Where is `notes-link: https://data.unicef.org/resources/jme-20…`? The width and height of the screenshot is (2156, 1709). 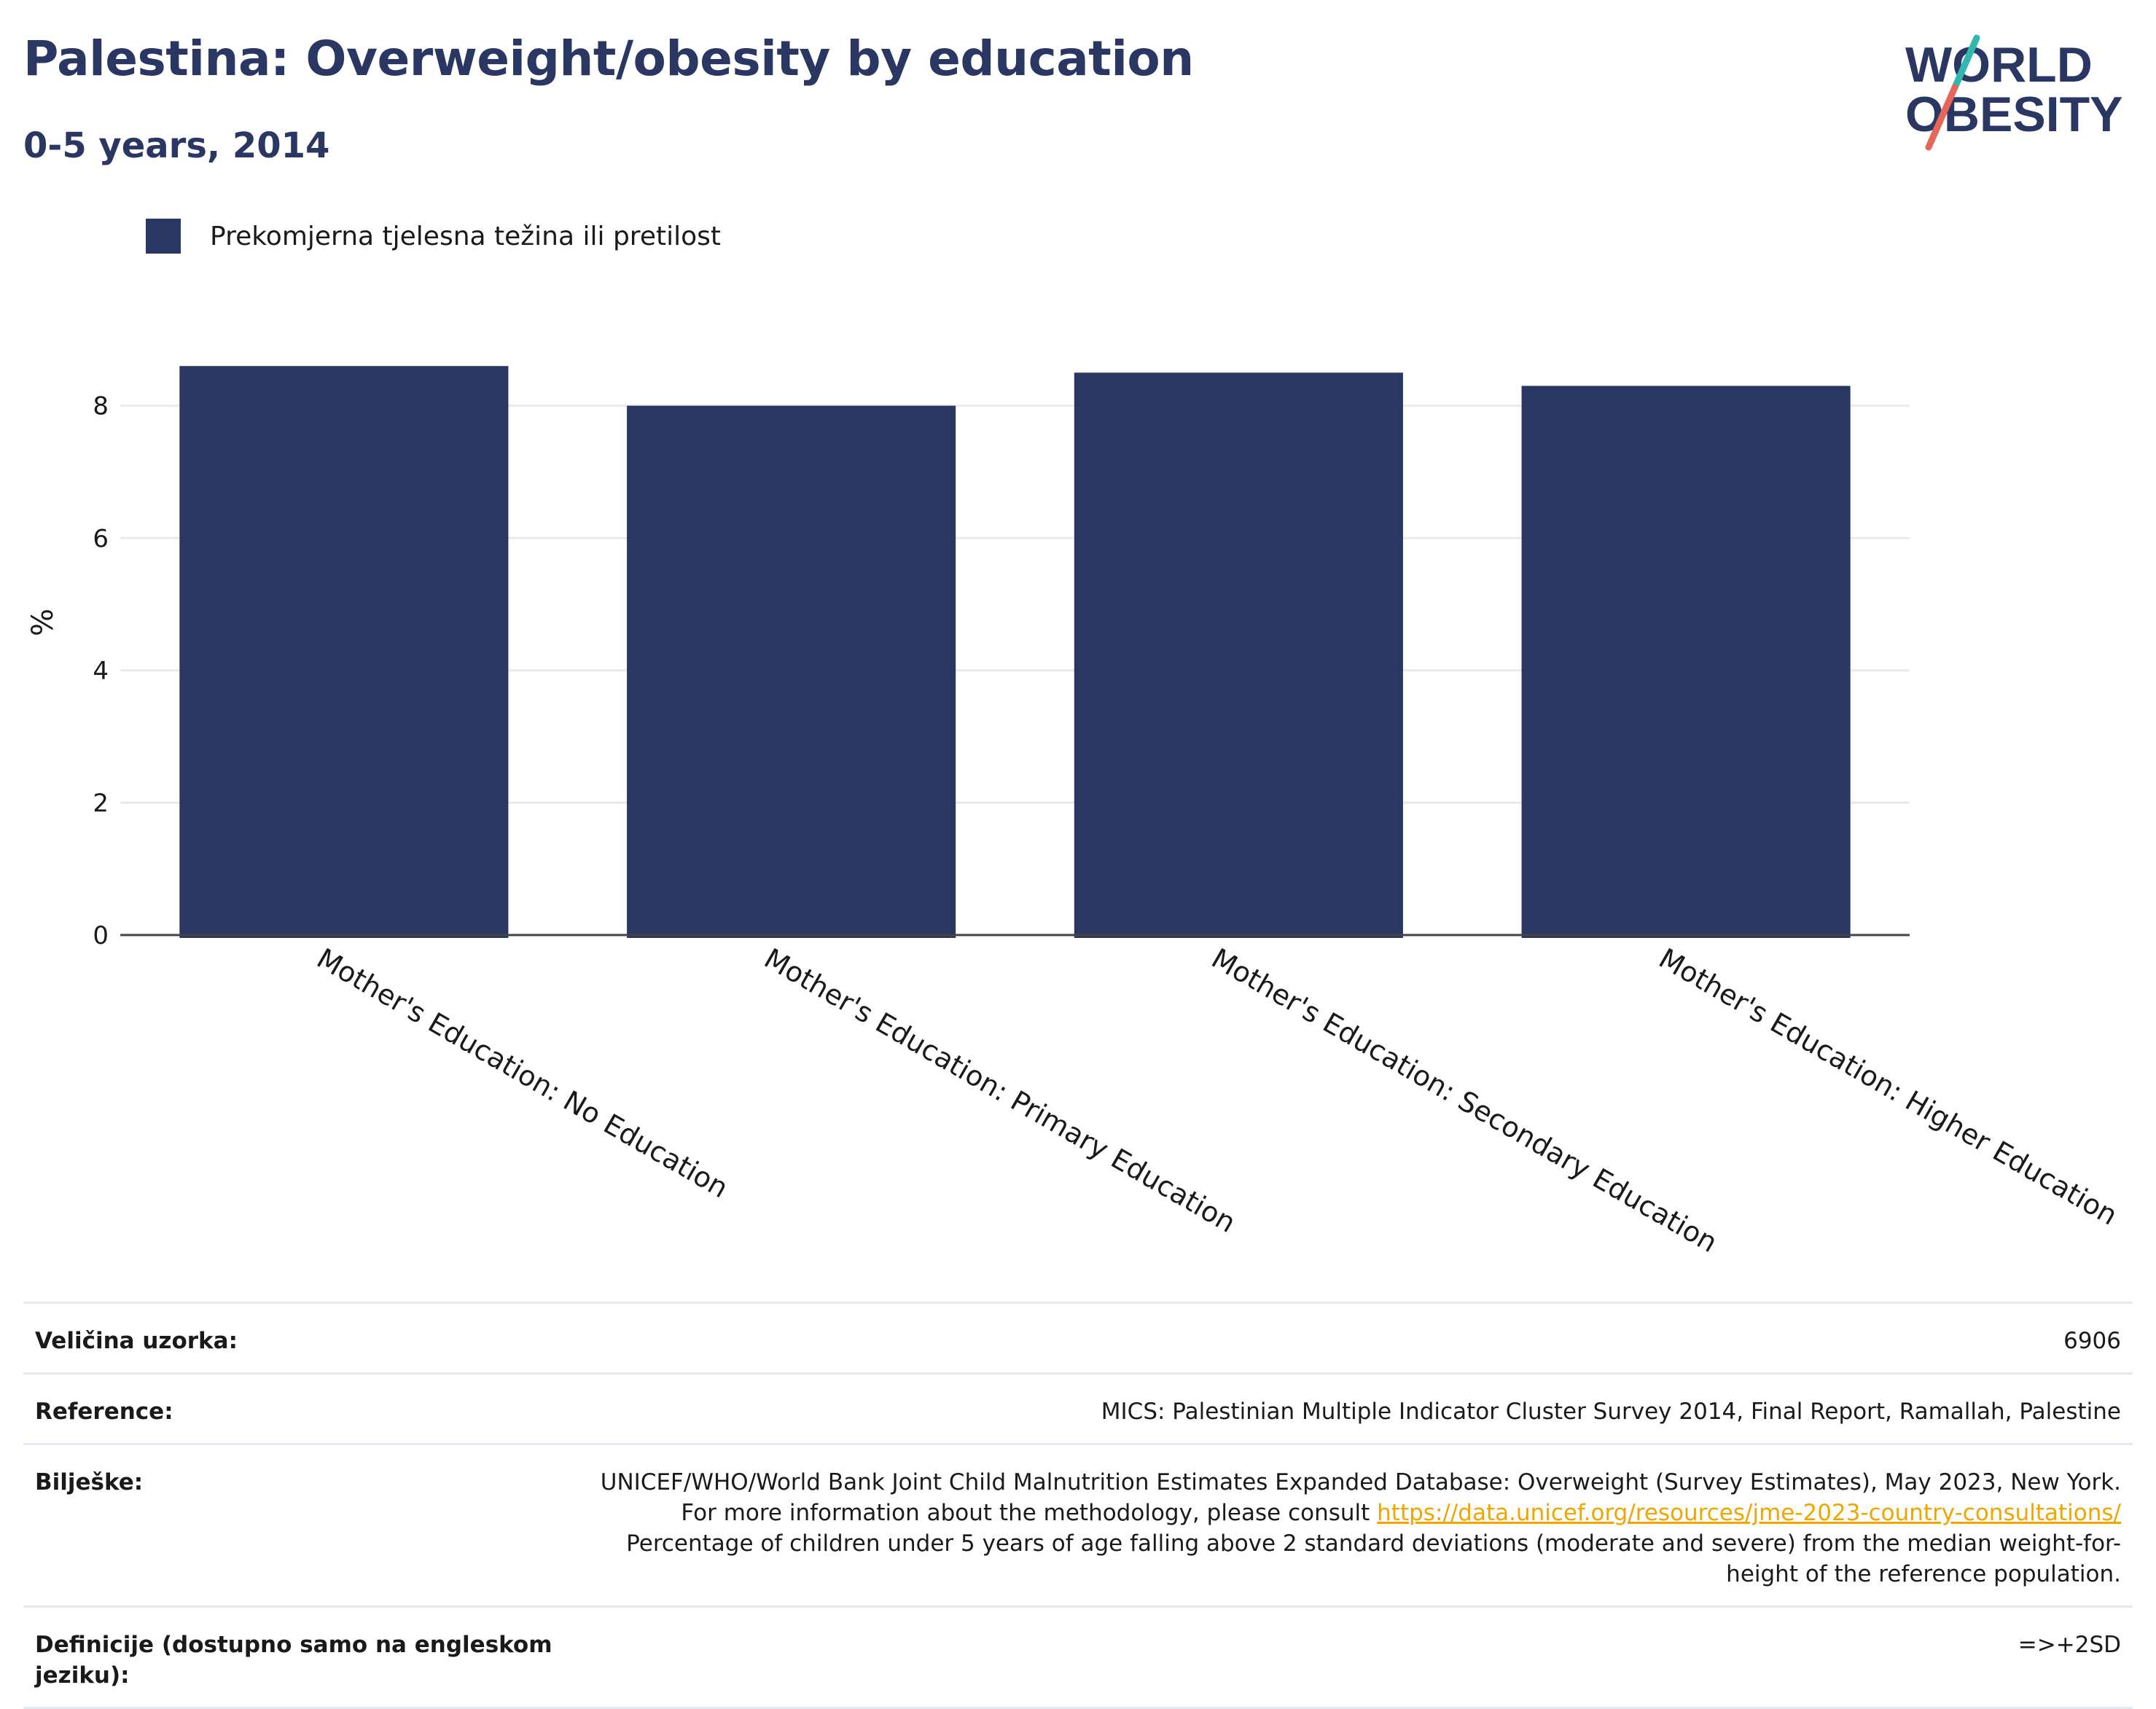 notes-link: https://data.unicef.org/resources/jme-20… is located at coordinates (1749, 1513).